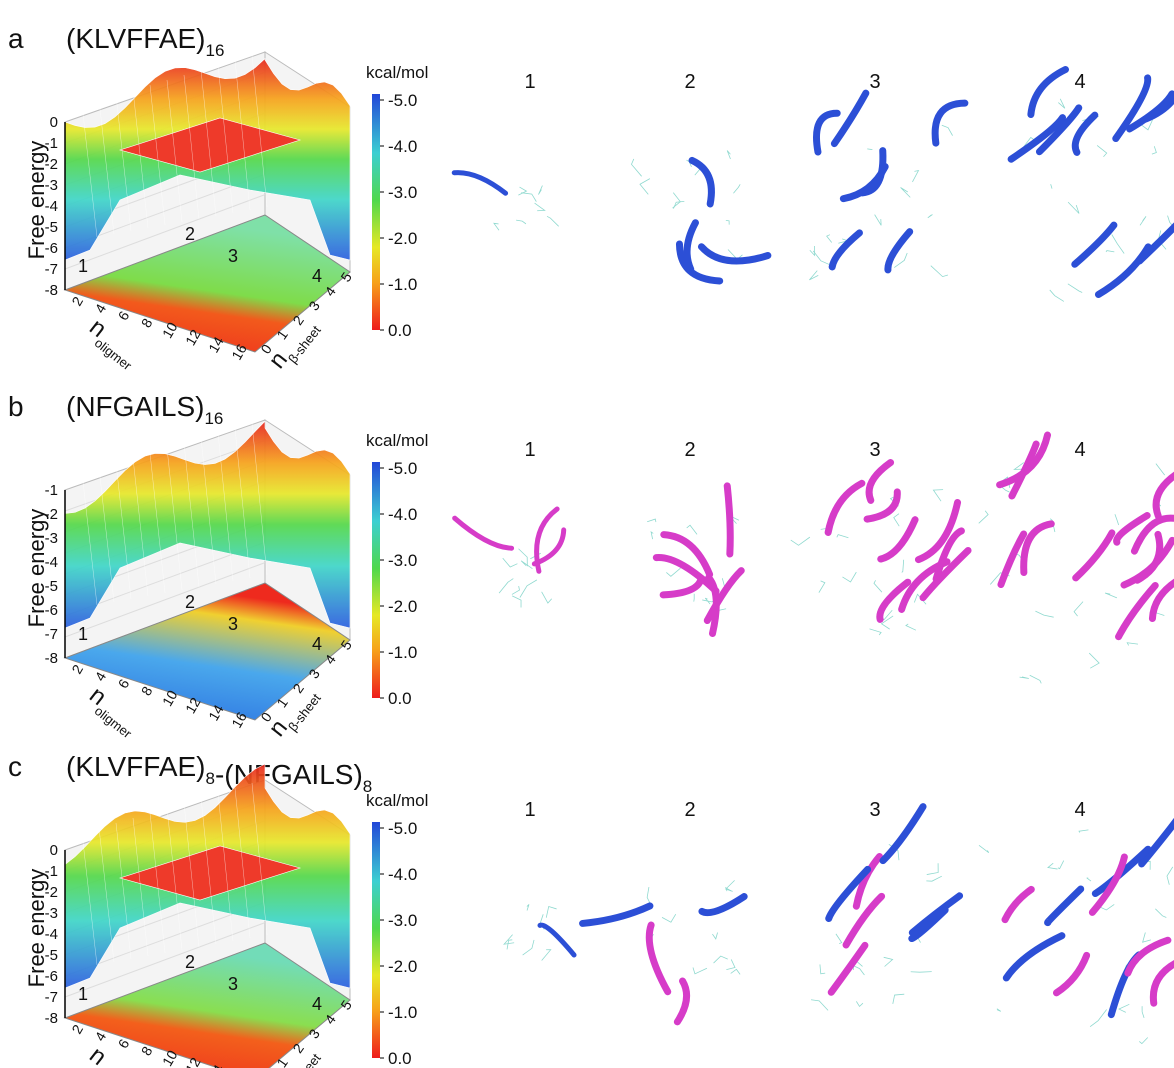  I want to click on title-text: (NFGAILS), so click(135, 406).